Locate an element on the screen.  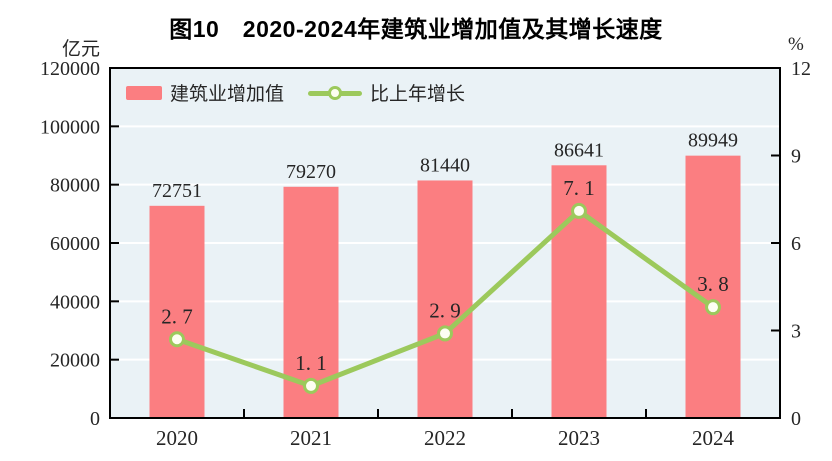
marker-2020 is located at coordinates (177, 339).